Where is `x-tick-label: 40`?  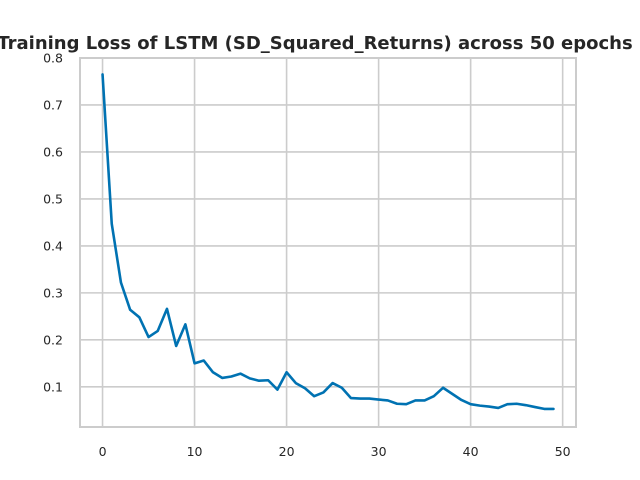 x-tick-label: 40 is located at coordinates (471, 451).